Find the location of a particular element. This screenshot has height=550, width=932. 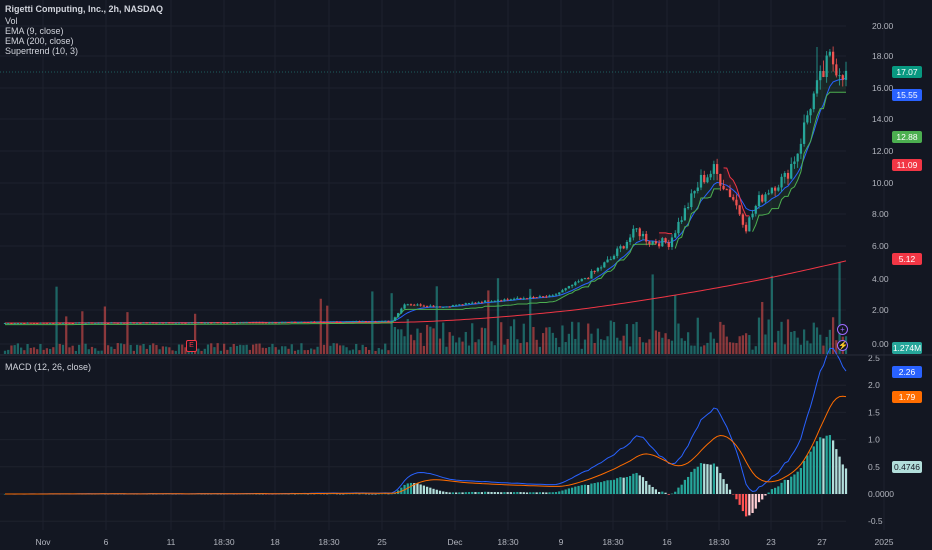

legend-supertrend: Supertrend (10, 3) is located at coordinates (42, 51).